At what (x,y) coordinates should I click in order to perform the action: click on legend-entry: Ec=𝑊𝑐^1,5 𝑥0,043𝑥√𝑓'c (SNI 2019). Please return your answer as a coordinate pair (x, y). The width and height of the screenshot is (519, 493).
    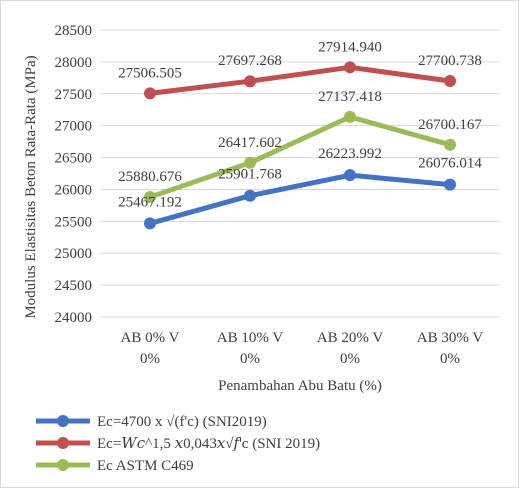
    Looking at the image, I should click on (178, 444).